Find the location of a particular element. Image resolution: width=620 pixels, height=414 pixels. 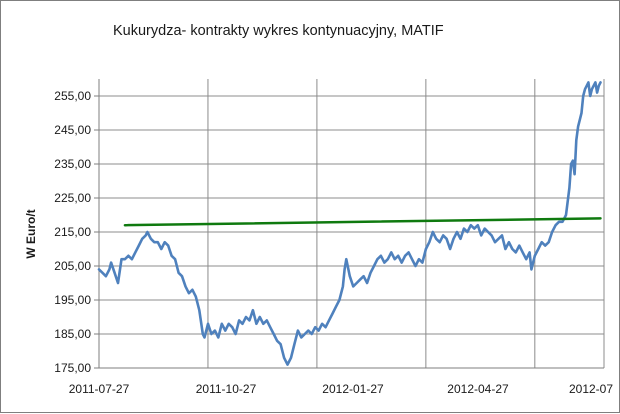

y-tick-label: 195,00 is located at coordinates (72, 300).